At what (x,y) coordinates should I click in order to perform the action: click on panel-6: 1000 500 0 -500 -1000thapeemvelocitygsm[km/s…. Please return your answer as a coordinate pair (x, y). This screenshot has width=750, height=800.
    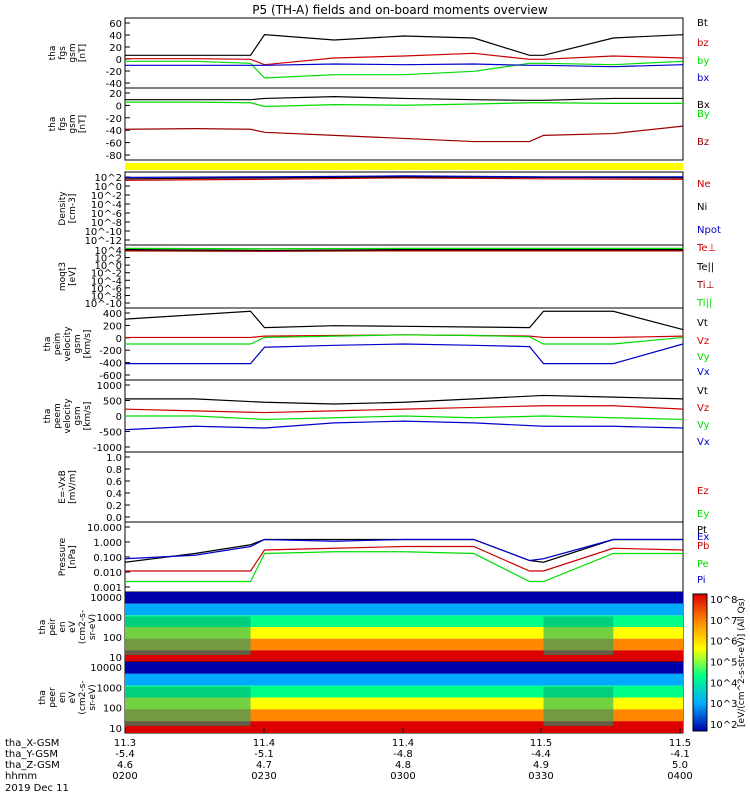
    Looking at the image, I should click on (376, 416).